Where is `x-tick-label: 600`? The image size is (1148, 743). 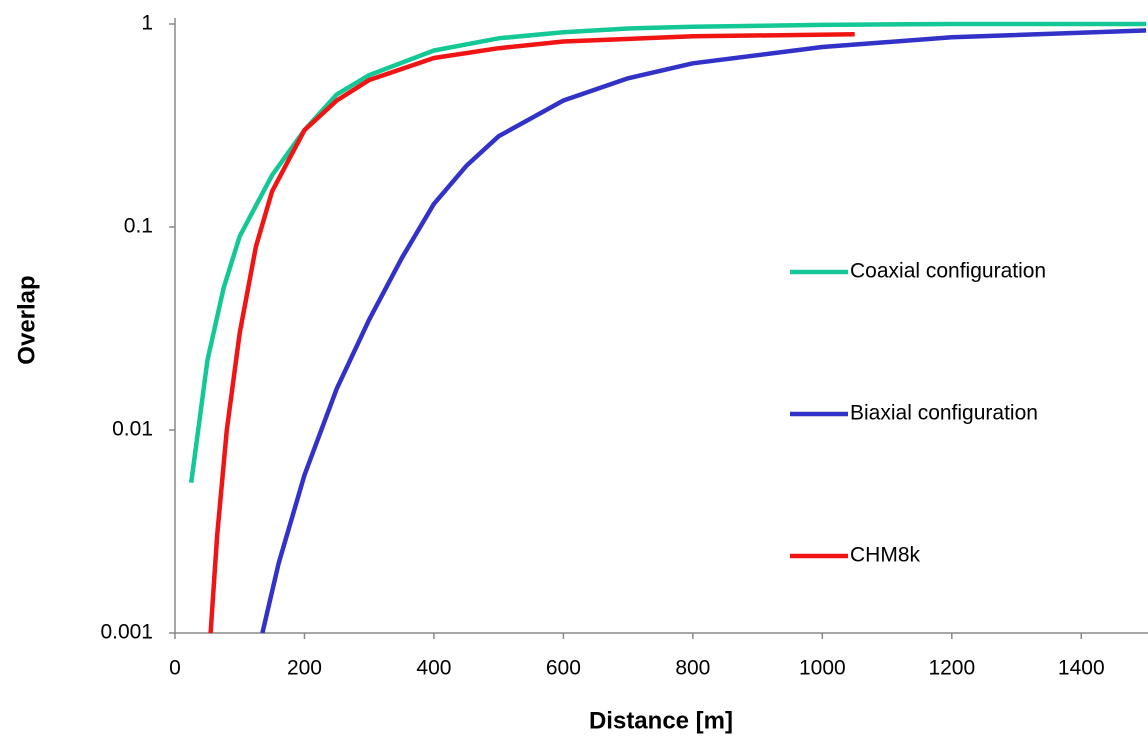 x-tick-label: 600 is located at coordinates (563, 668).